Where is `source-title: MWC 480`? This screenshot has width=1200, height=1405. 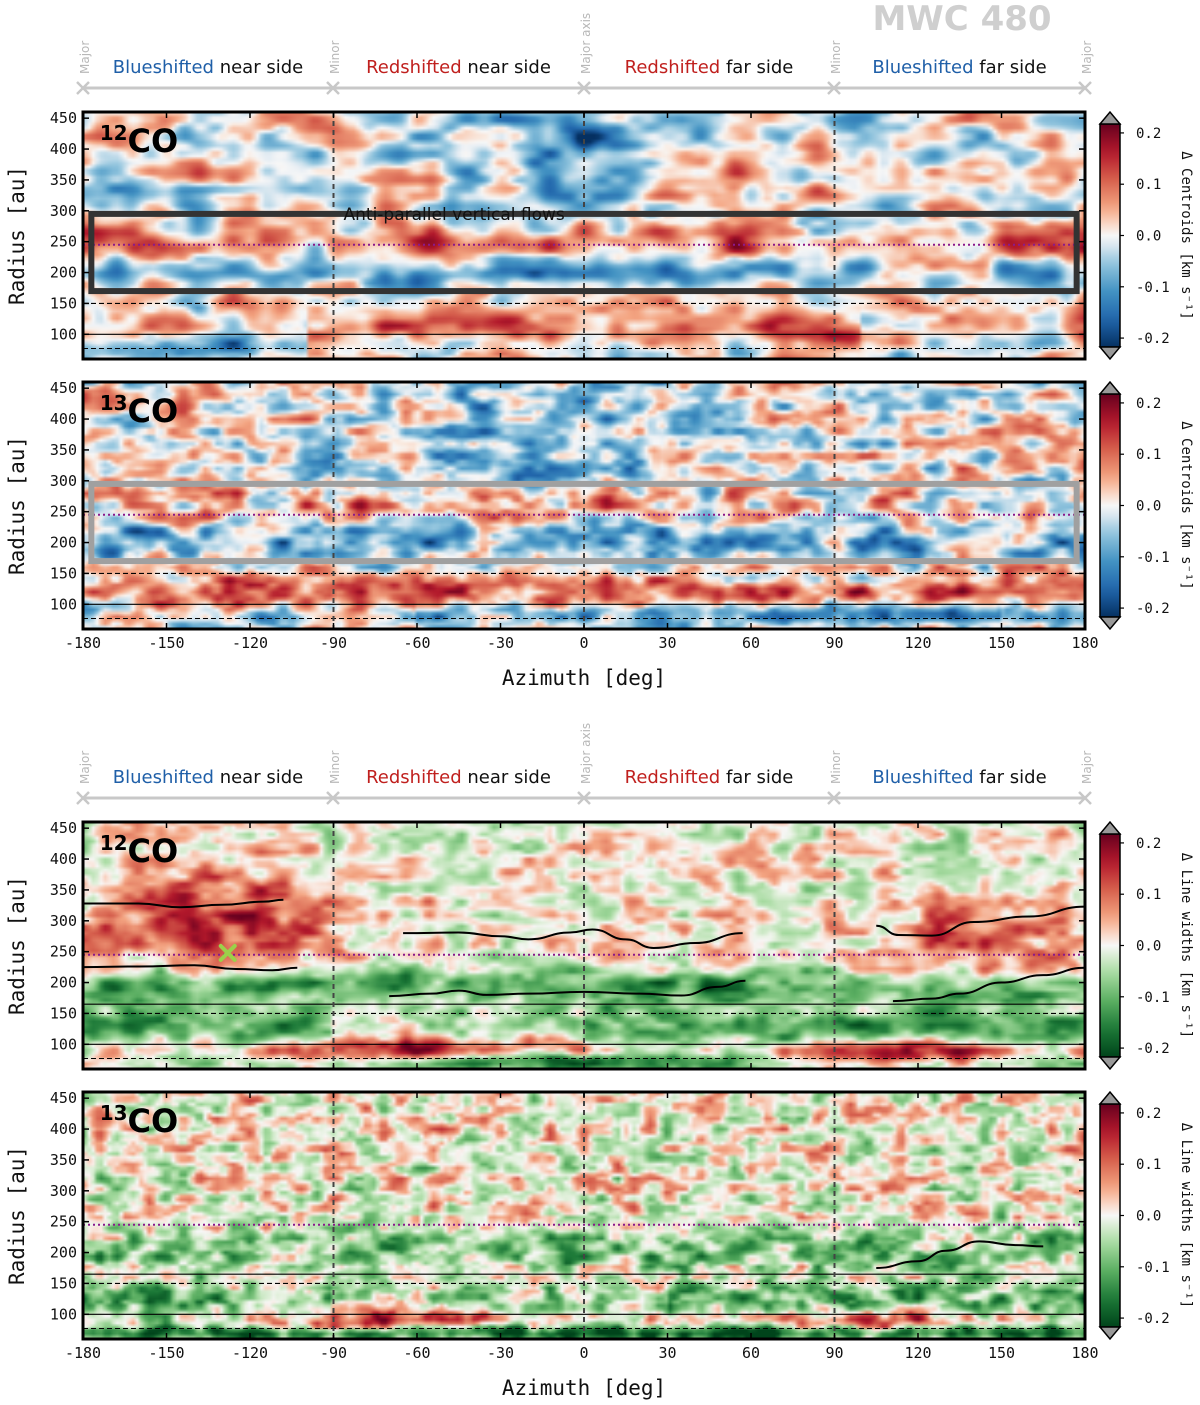
source-title: MWC 480 is located at coordinates (961, 19).